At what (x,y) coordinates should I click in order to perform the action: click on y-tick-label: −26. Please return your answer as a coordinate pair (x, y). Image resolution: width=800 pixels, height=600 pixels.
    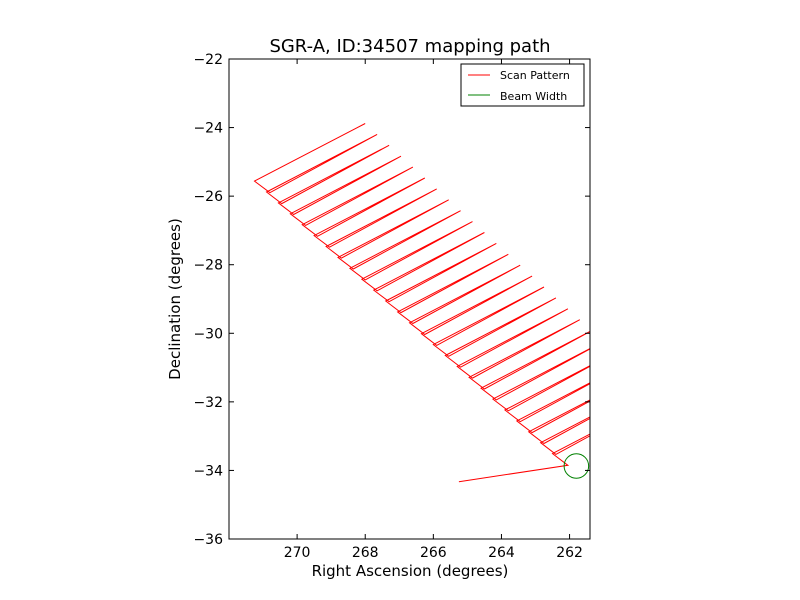
    Looking at the image, I should click on (208, 197).